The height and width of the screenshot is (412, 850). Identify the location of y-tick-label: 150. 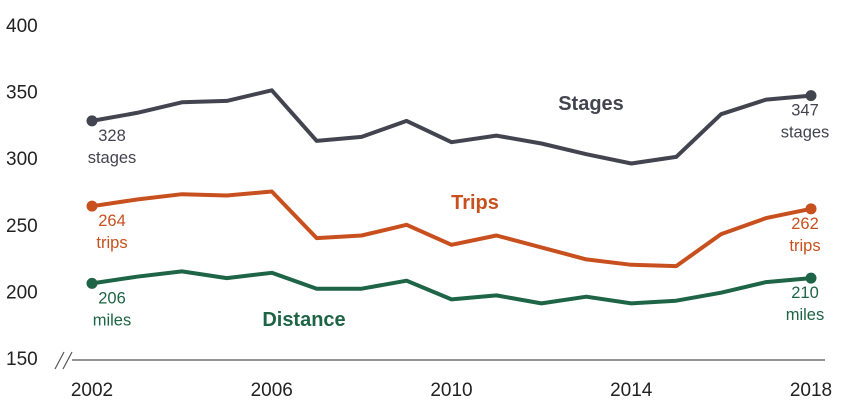
(22, 359).